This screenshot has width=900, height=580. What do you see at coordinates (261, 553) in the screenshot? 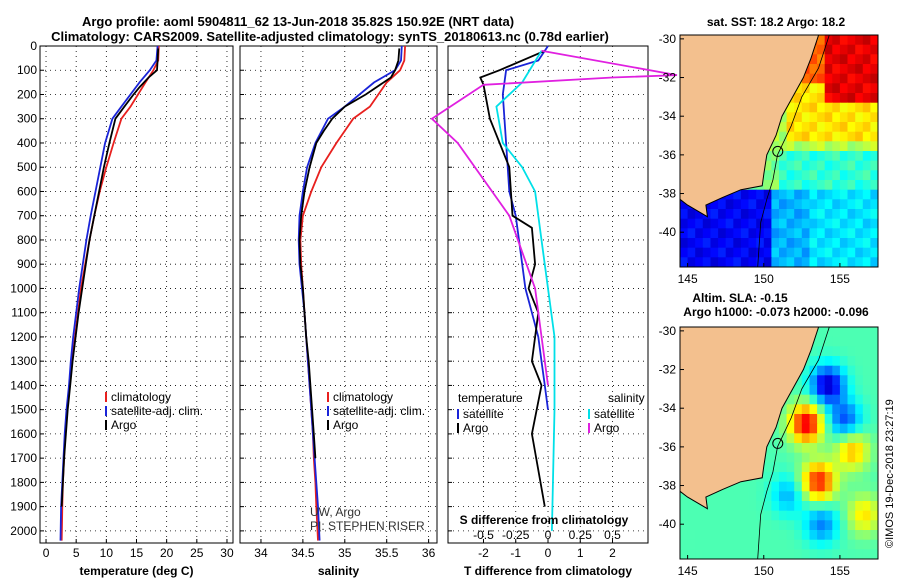
I see `x-tick-label: 34` at bounding box center [261, 553].